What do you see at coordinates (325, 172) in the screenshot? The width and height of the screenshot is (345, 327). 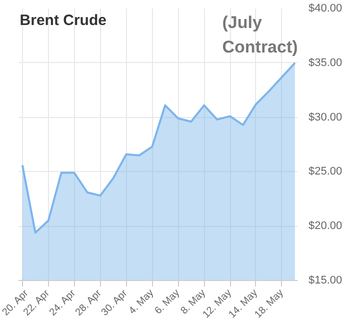 I see `y-tick-label: $25.00` at bounding box center [325, 172].